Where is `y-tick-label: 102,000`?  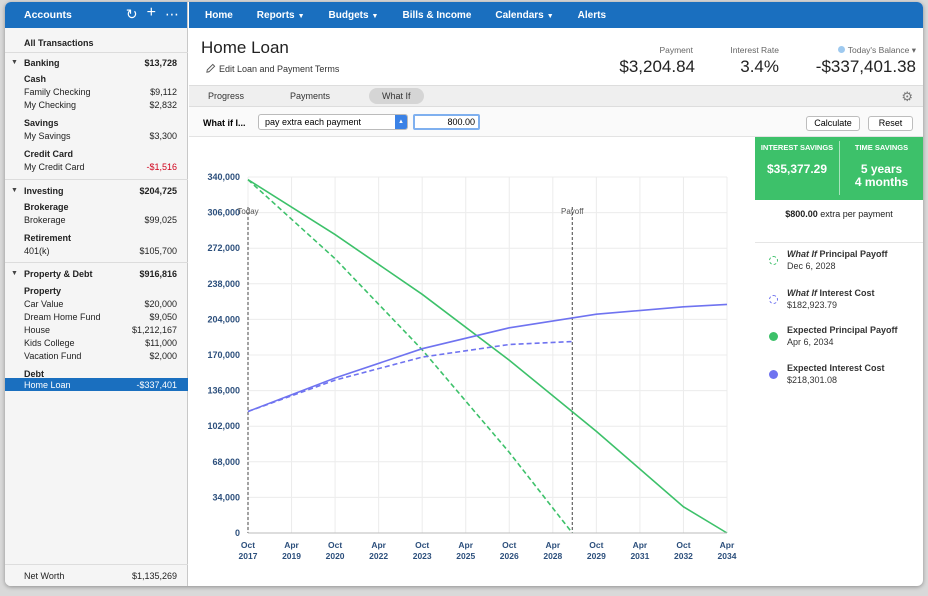 y-tick-label: 102,000 is located at coordinates (223, 426).